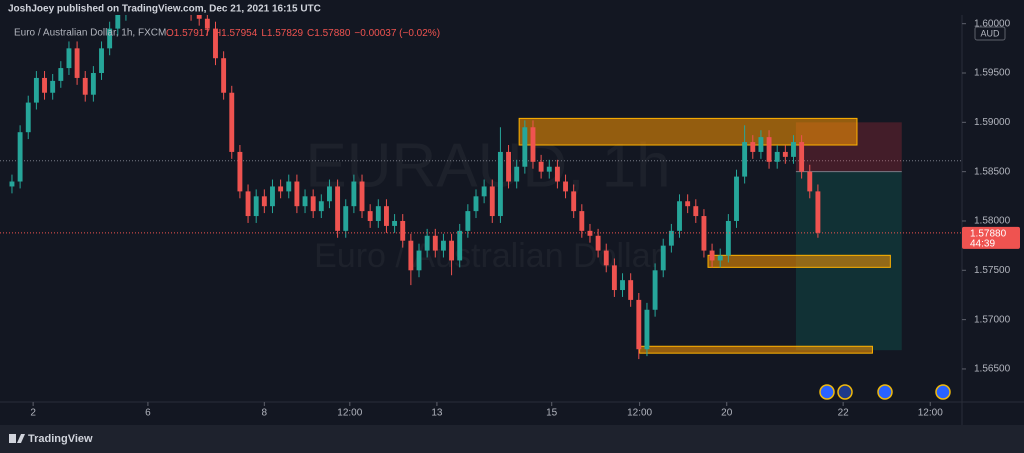  What do you see at coordinates (756, 349) in the screenshot?
I see `zone` at bounding box center [756, 349].